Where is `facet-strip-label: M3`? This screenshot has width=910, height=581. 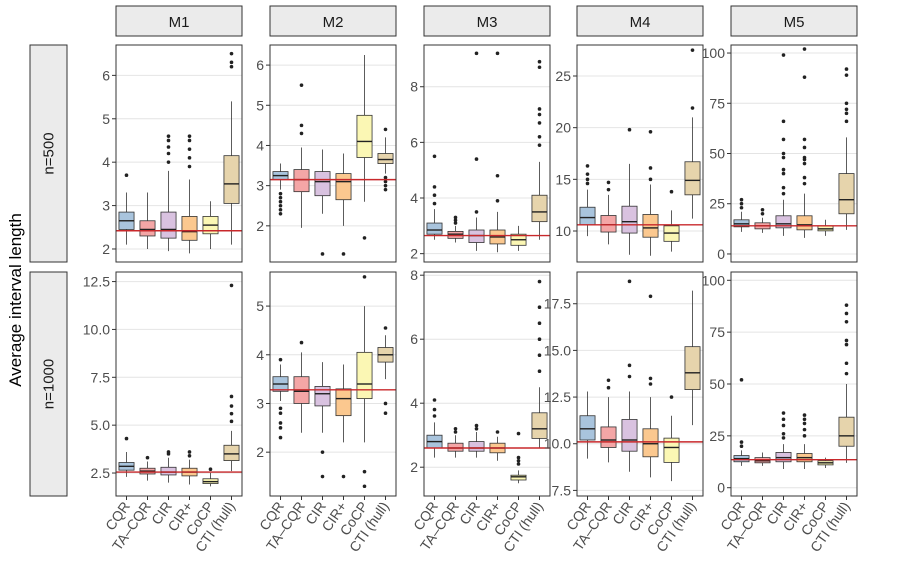 facet-strip-label: M3 is located at coordinates (487, 22).